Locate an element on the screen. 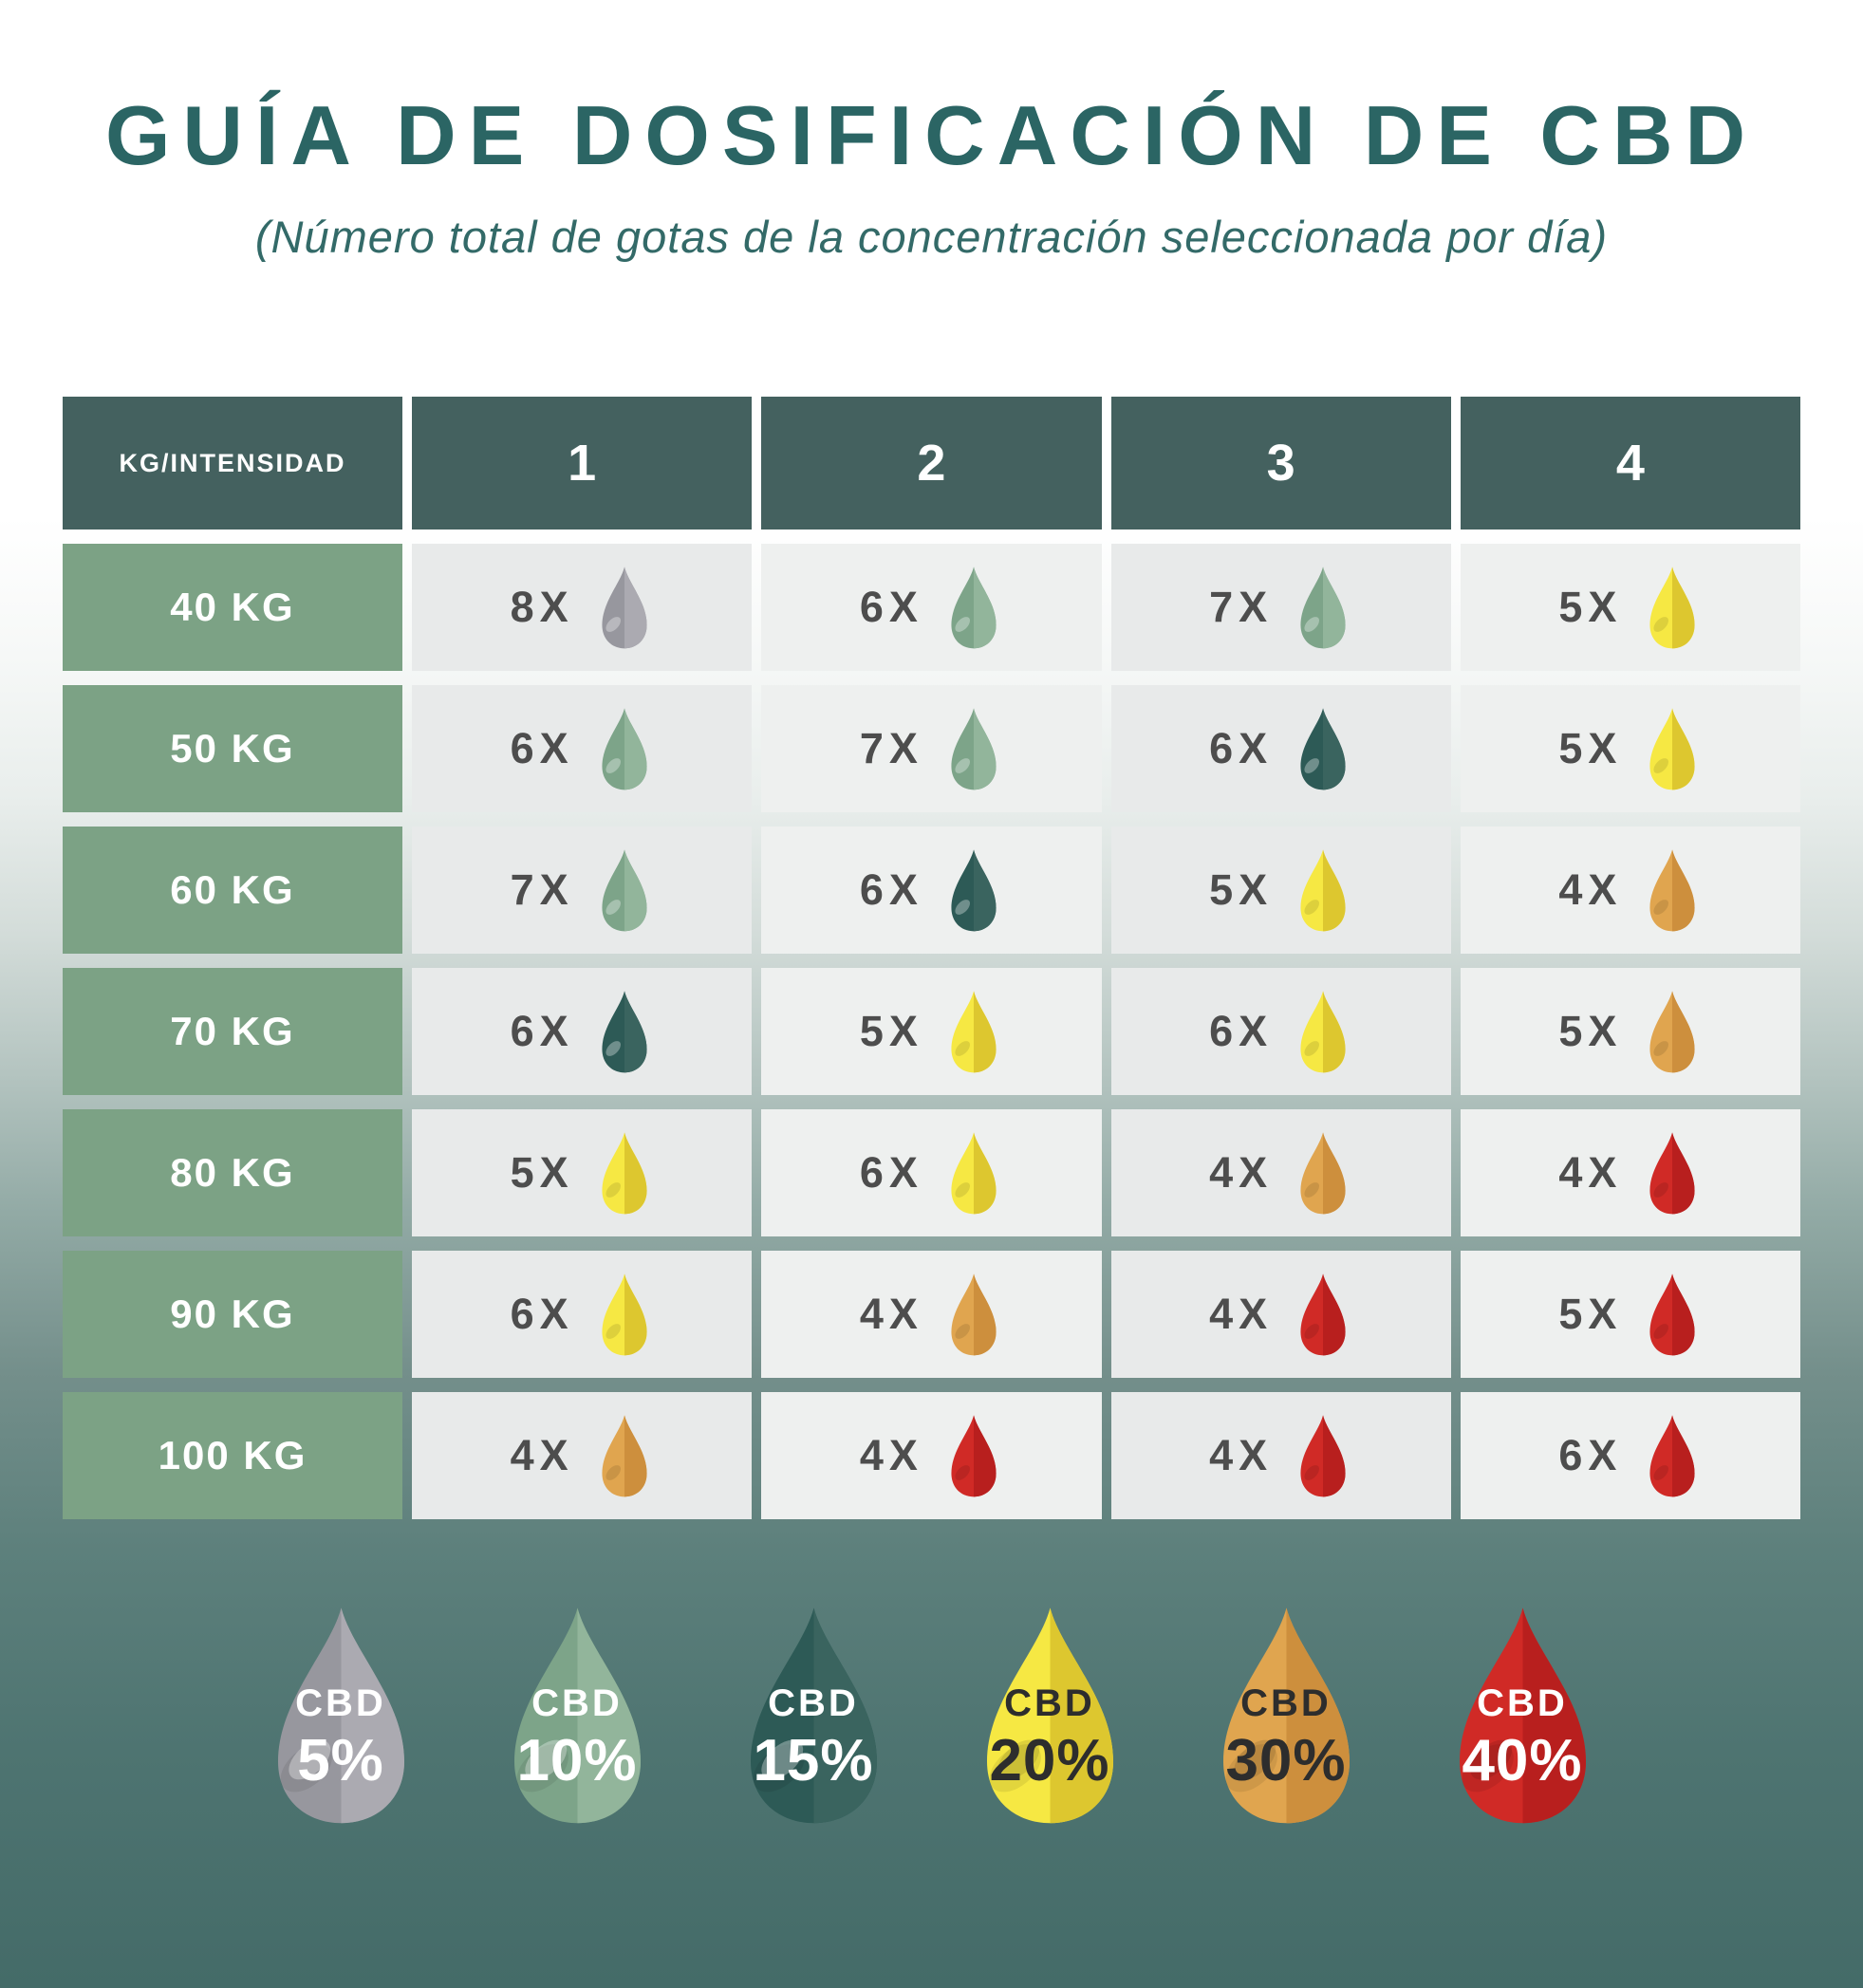 The height and width of the screenshot is (1988, 1863). dose-cell-70kg-intensity-2: 5X is located at coordinates (931, 1032).